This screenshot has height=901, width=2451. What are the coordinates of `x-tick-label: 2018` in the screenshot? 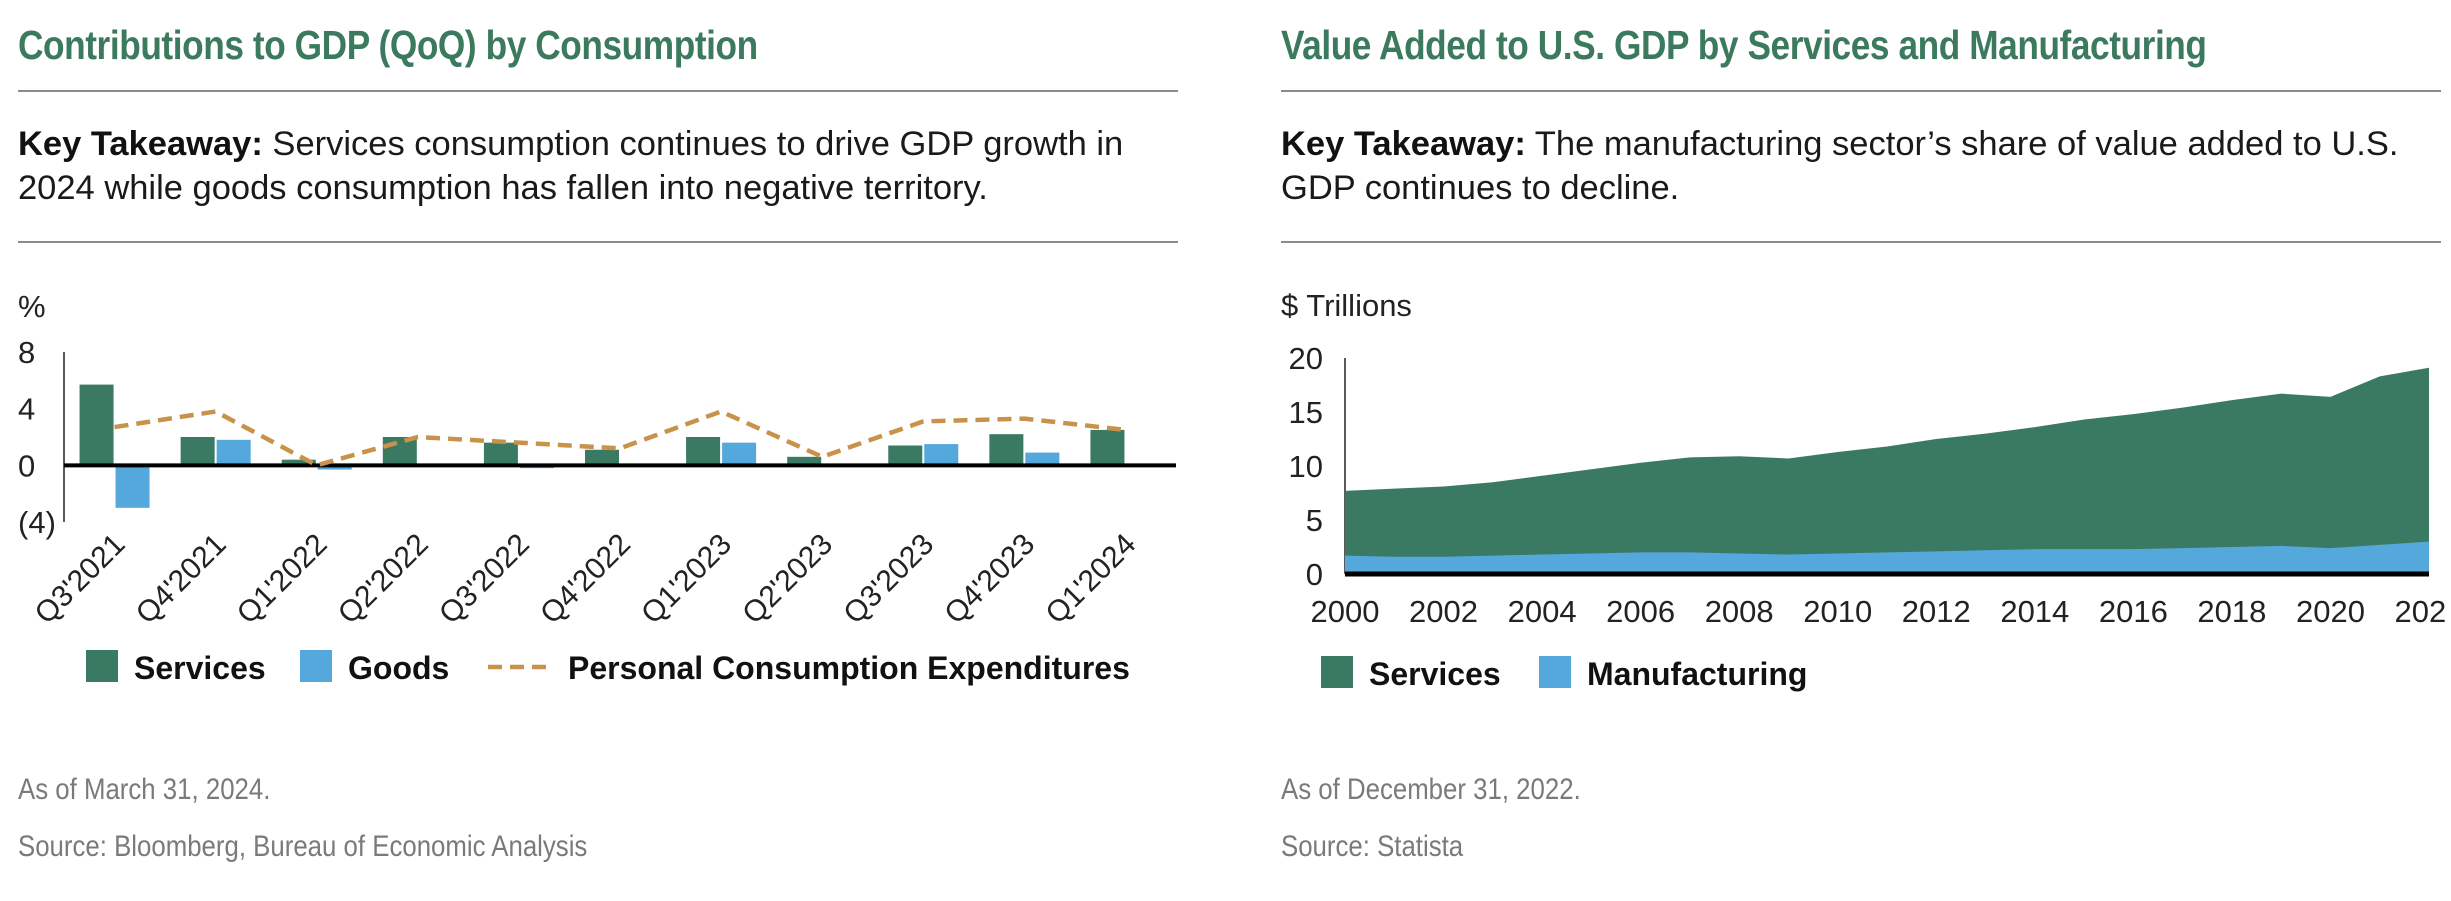 It's located at (2231, 611).